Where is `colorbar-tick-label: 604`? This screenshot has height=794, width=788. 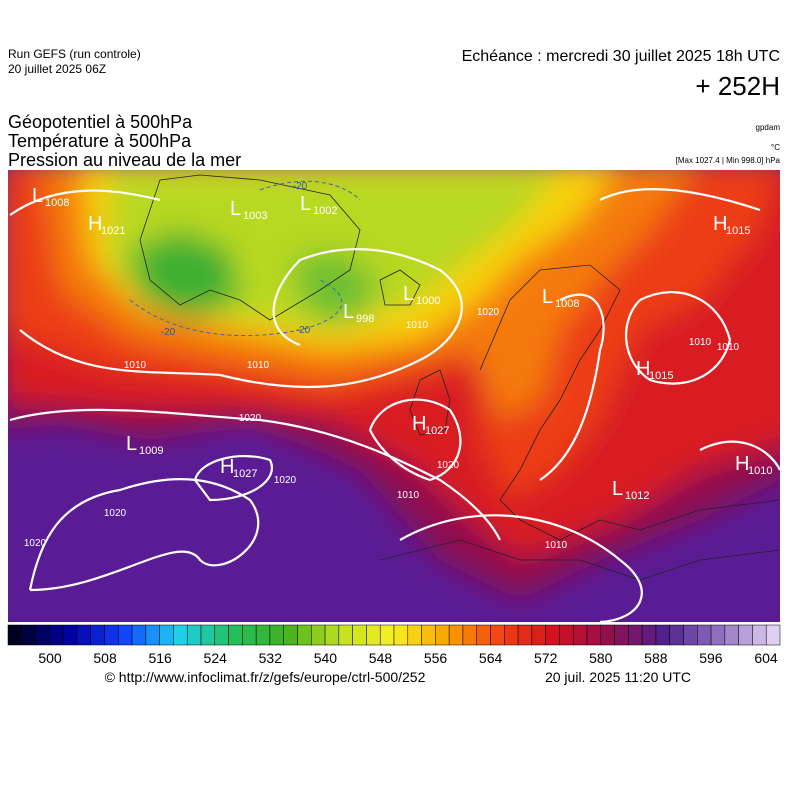
colorbar-tick-label: 604 is located at coordinates (766, 658).